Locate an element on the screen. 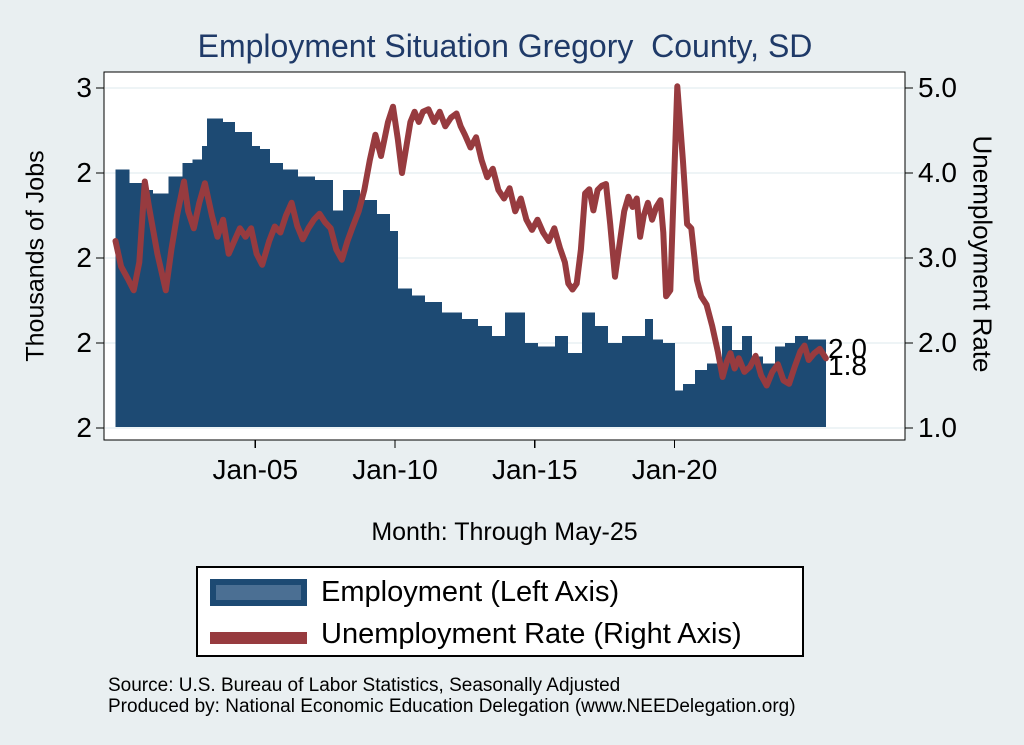  employment-bar-swatch-icon is located at coordinates (258, 592).